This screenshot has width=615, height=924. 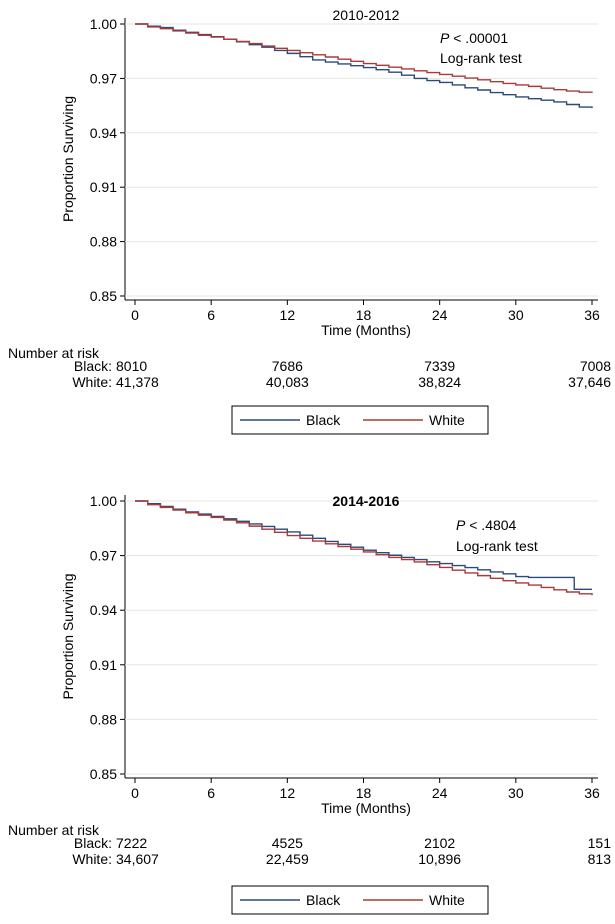 I want to click on risk-value: 151, so click(x=600, y=843).